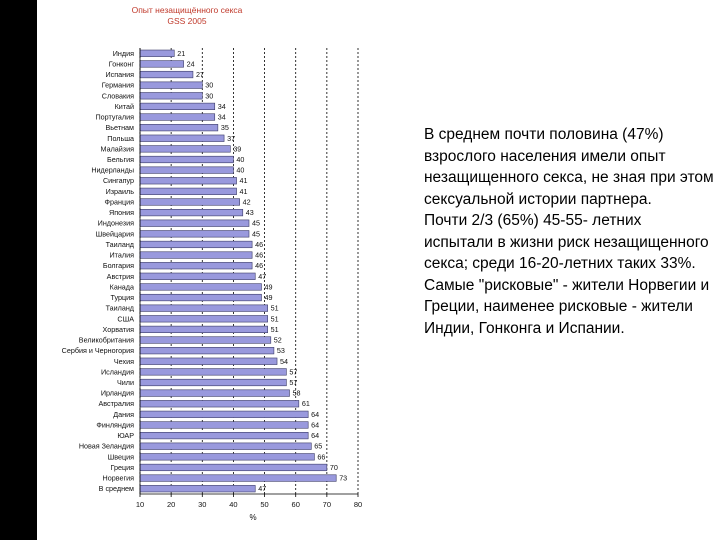  Describe the element at coordinates (231, 138) in the screenshot. I see `value-label: 37` at that location.